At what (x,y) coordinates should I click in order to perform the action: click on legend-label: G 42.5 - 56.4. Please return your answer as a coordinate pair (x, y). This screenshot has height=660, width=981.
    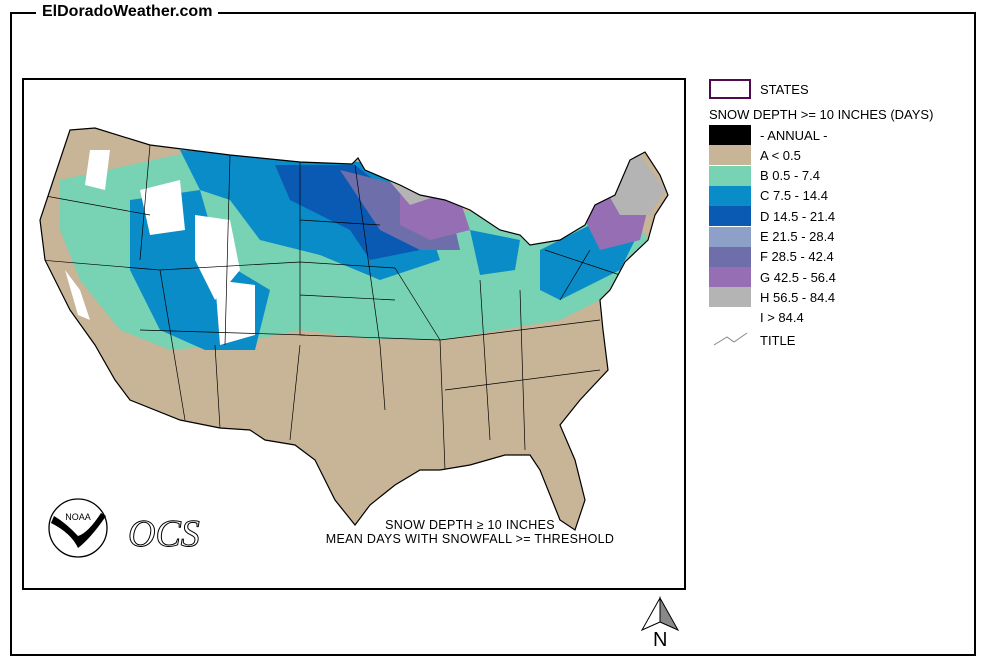
    Looking at the image, I should click on (798, 277).